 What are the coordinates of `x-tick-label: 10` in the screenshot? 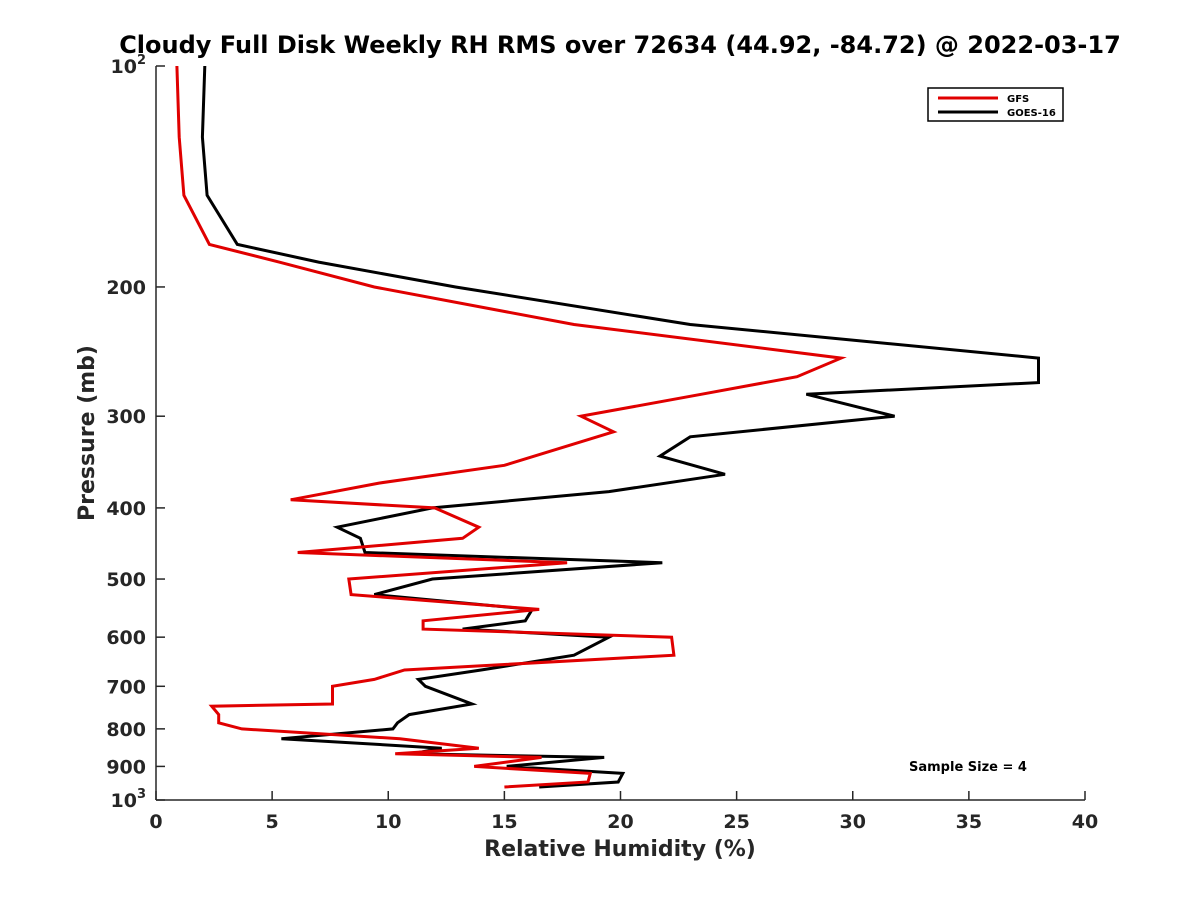 It's located at (388, 822).